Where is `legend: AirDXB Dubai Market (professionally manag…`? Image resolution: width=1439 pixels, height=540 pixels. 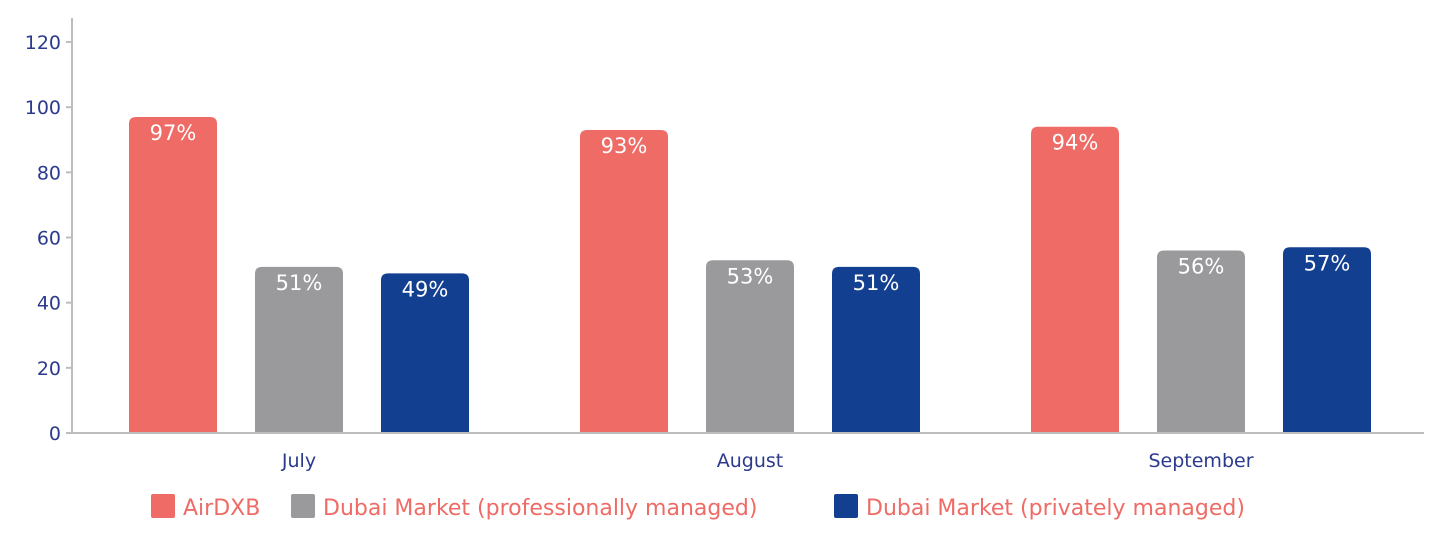
legend: AirDXB Dubai Market (professionally manag… is located at coordinates (698, 507).